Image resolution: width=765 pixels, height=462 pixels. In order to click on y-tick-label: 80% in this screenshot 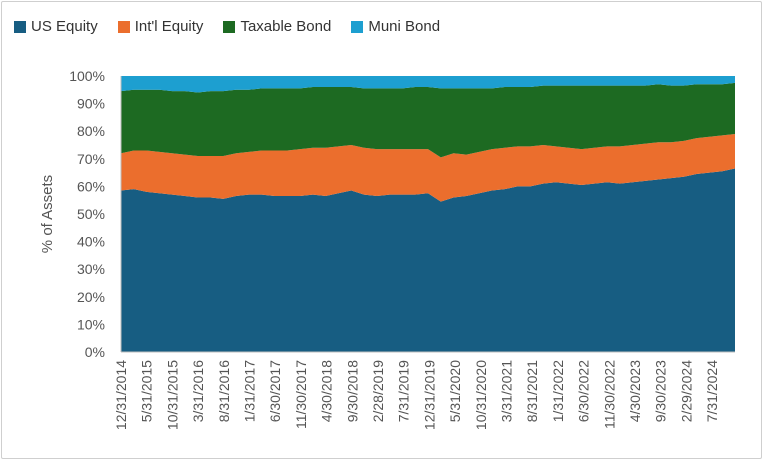, I will do `click(91, 131)`.